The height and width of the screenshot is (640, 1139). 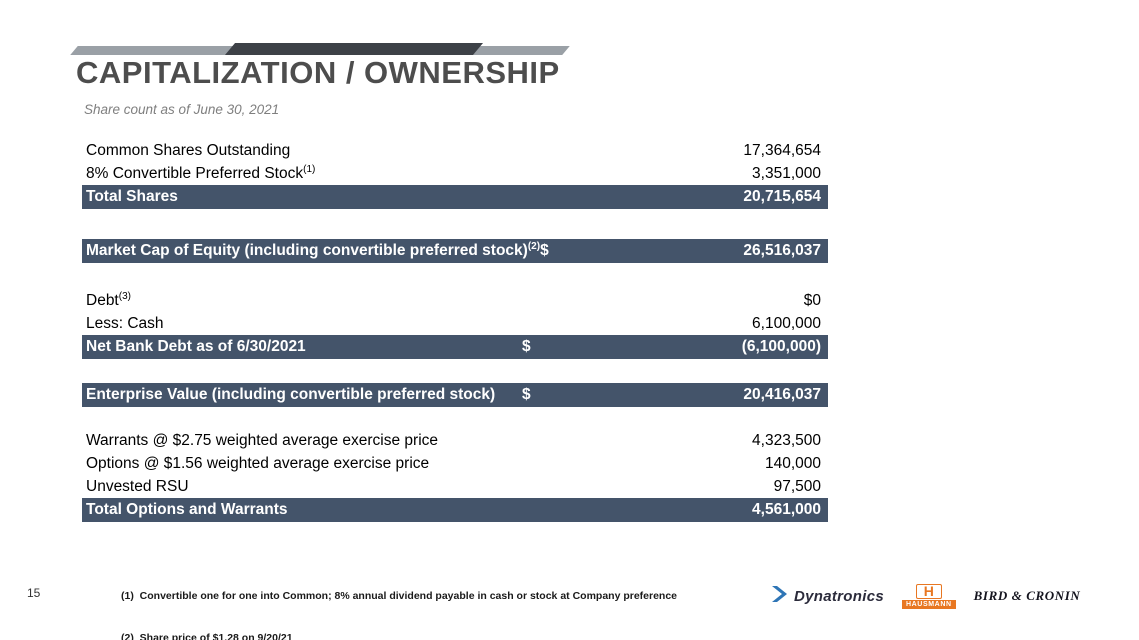 I want to click on hausmann-h-icon: H, so click(x=928, y=591).